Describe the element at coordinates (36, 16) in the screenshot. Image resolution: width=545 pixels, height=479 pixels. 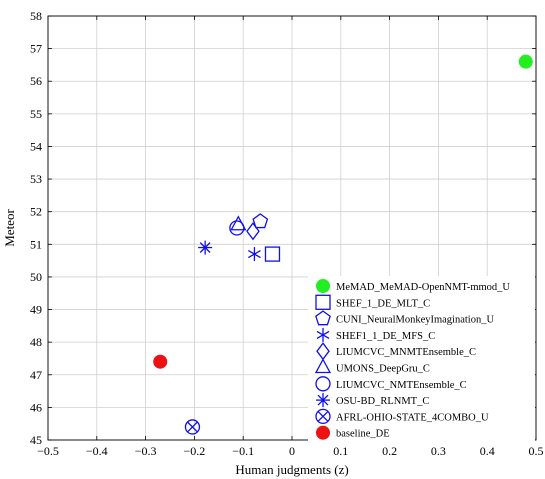
I see `y-tick-label: 58` at that location.